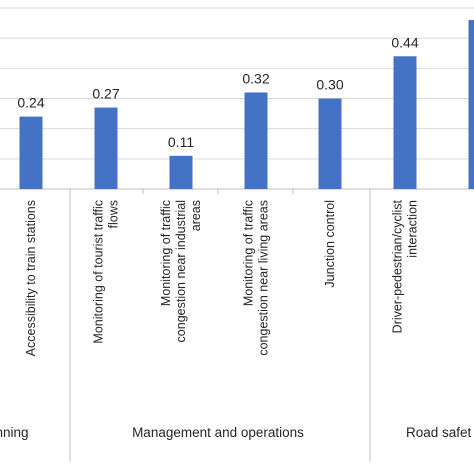 The width and height of the screenshot is (474, 474). Describe the element at coordinates (105, 94) in the screenshot. I see `data-label: 0.27` at that location.